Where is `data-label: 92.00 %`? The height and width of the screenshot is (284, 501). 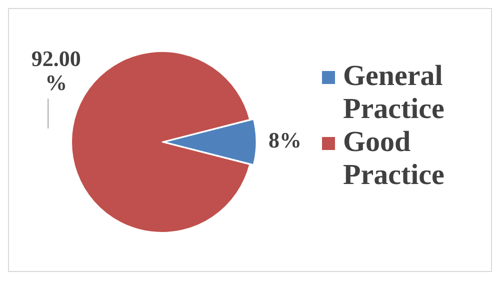 data-label: 92.00 % is located at coordinates (56, 71).